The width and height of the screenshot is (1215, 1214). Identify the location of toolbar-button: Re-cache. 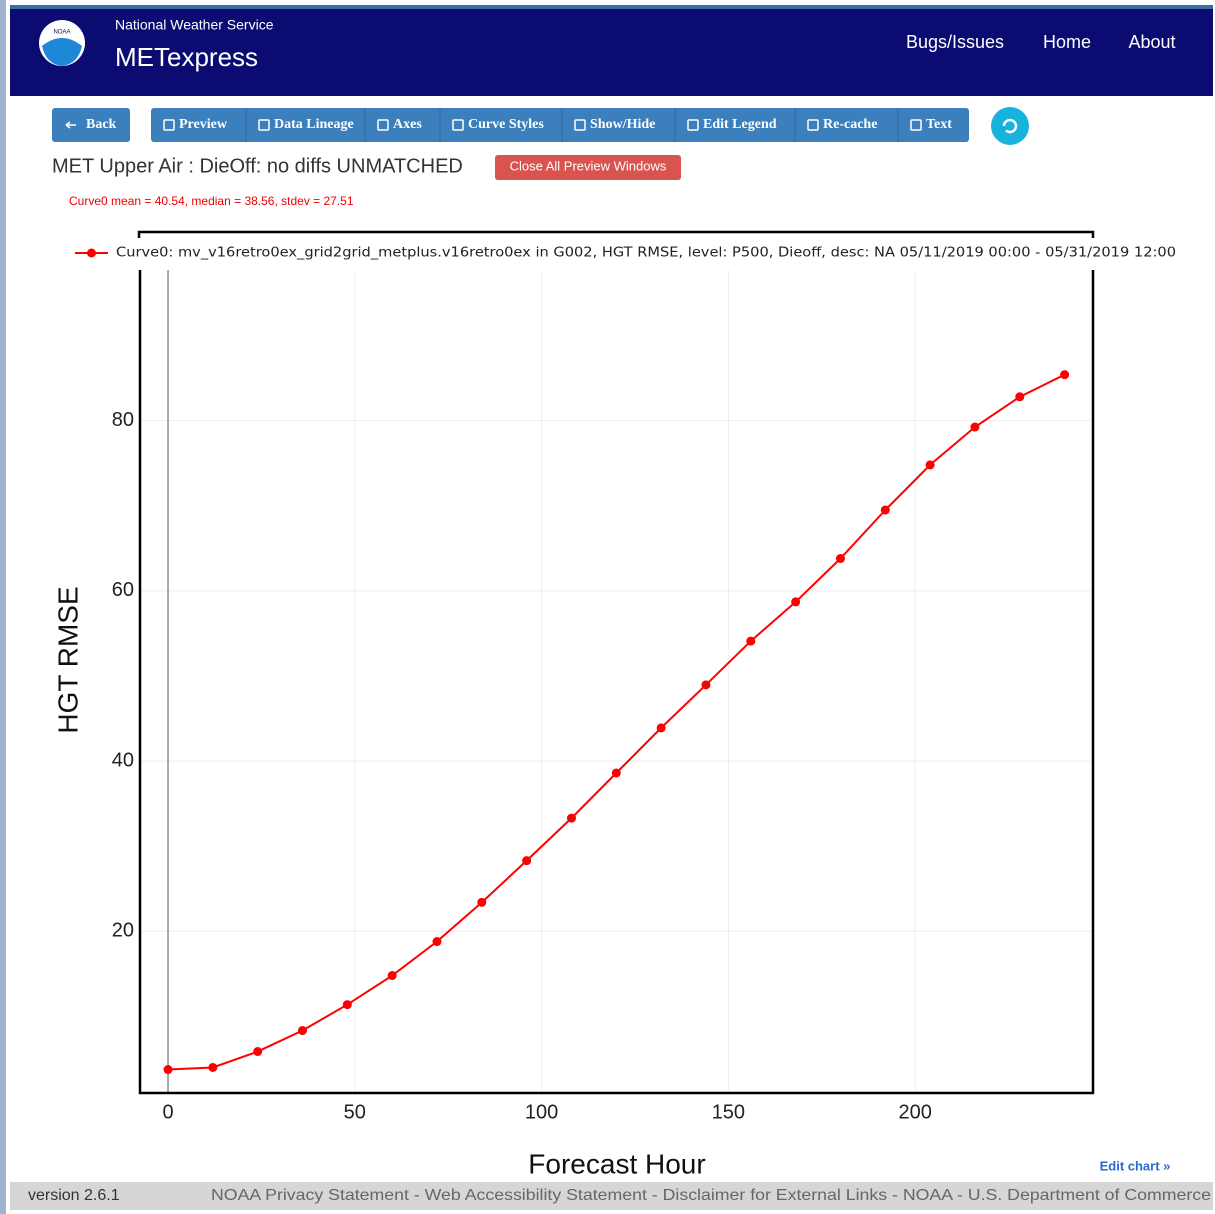
(850, 124).